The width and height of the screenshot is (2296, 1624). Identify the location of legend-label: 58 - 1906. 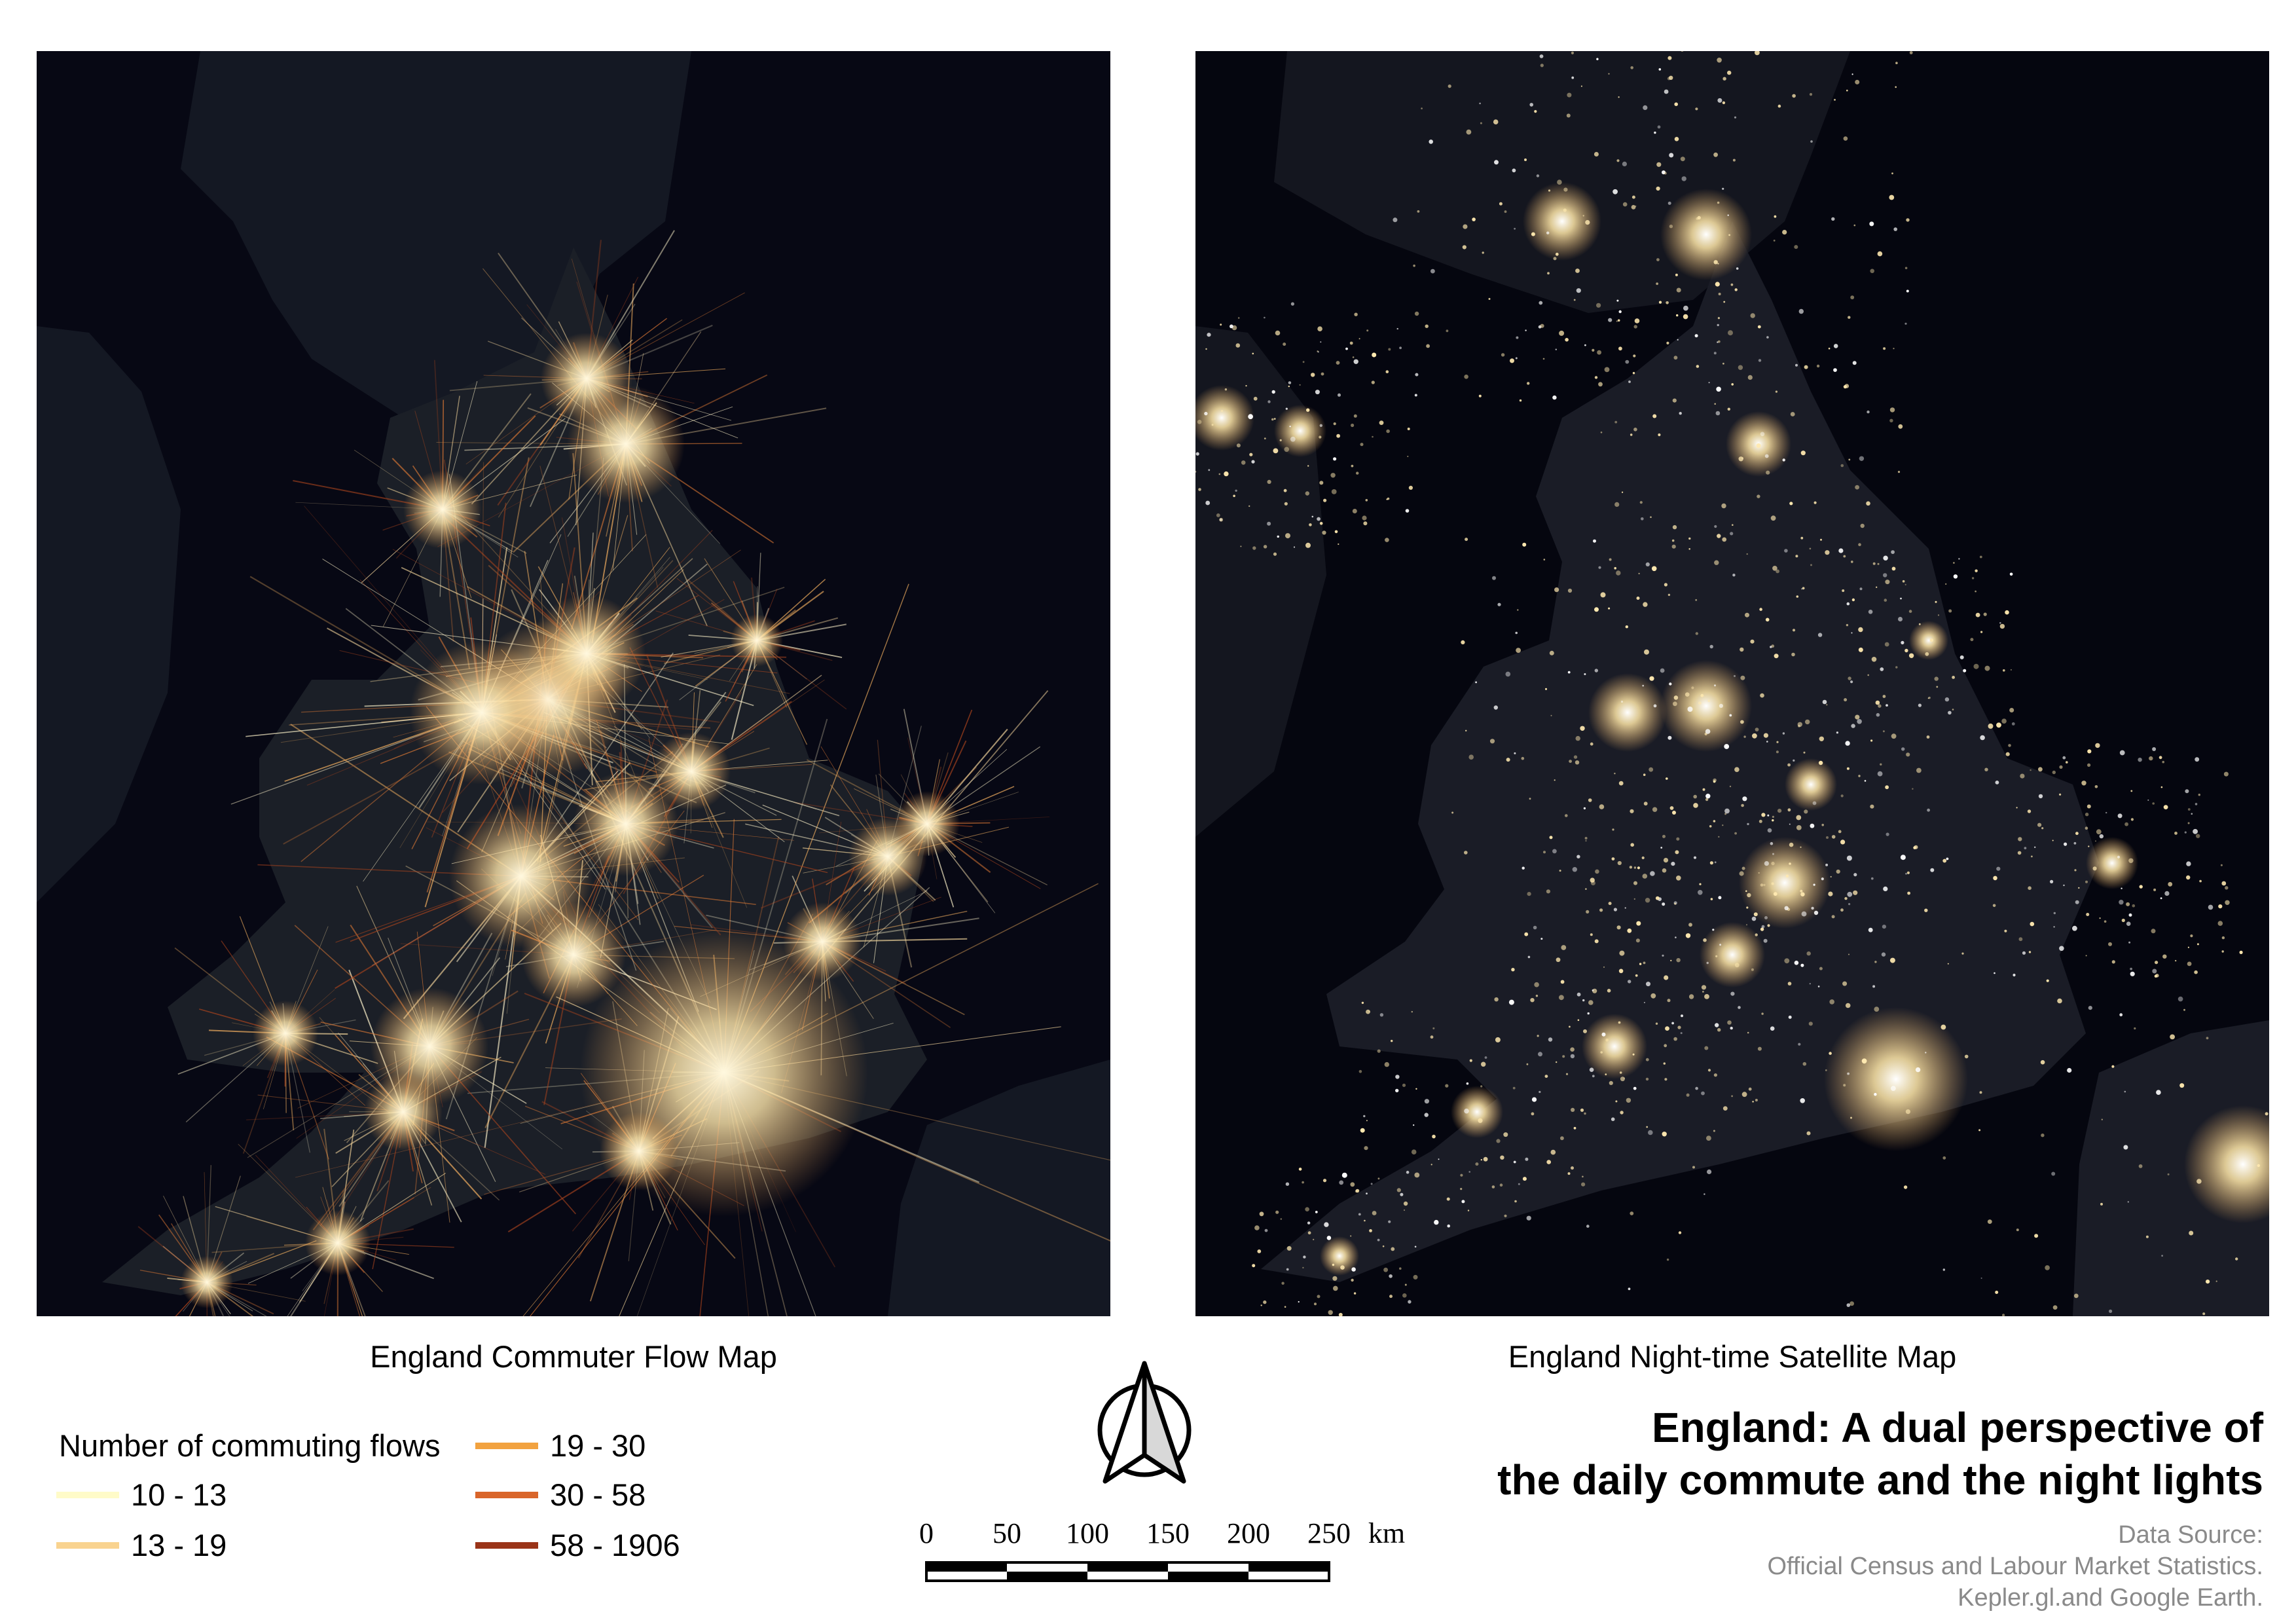
(615, 1545).